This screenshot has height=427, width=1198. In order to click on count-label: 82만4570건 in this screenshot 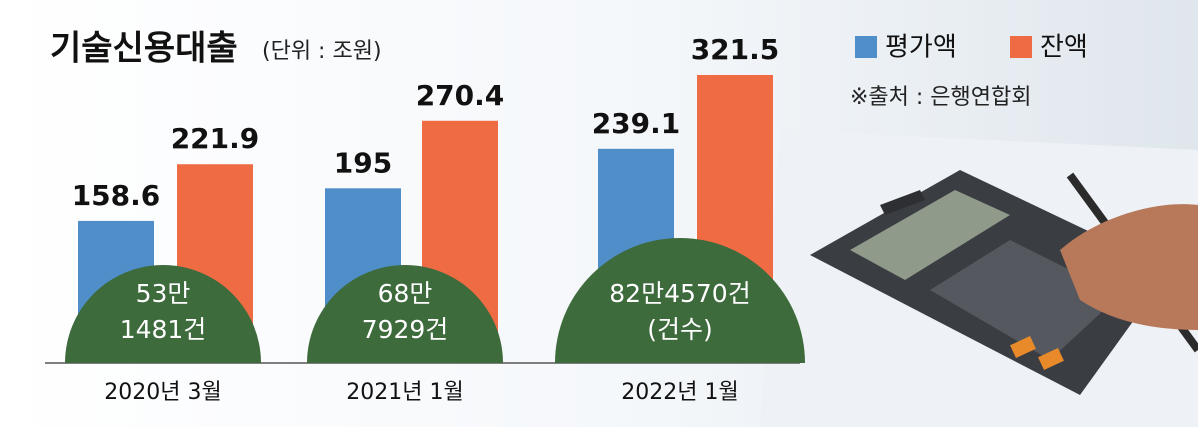, I will do `click(679, 293)`.